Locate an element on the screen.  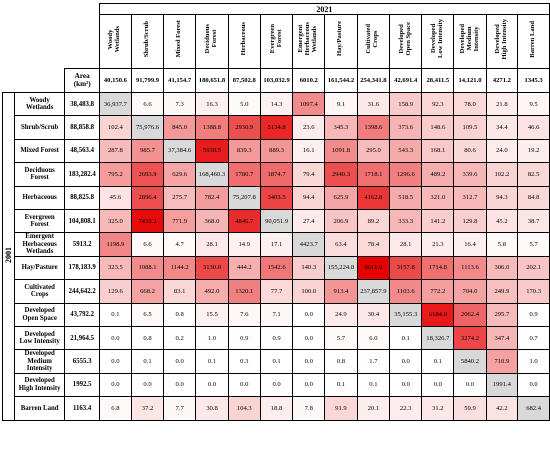
matrix-cell: 206.9 is located at coordinates (341, 221).